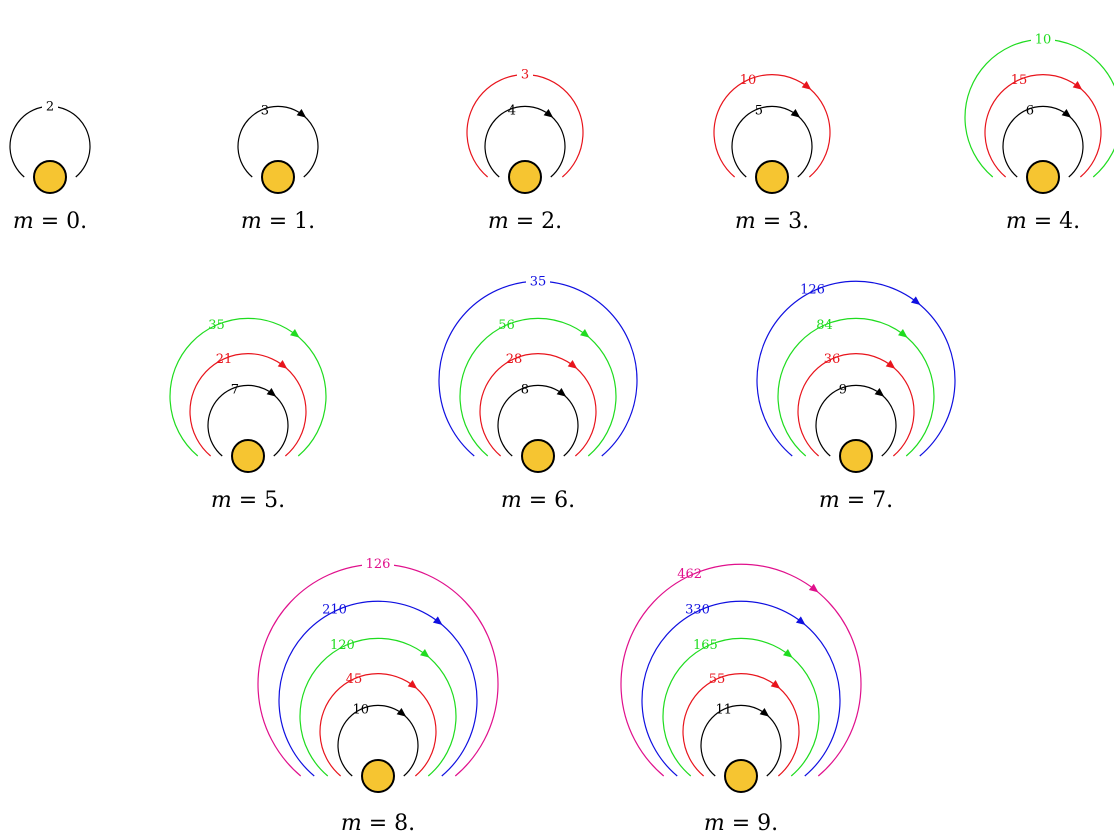 The image size is (1114, 836). Describe the element at coordinates (1019, 80) in the screenshot. I see `loop-label: 15` at that location.